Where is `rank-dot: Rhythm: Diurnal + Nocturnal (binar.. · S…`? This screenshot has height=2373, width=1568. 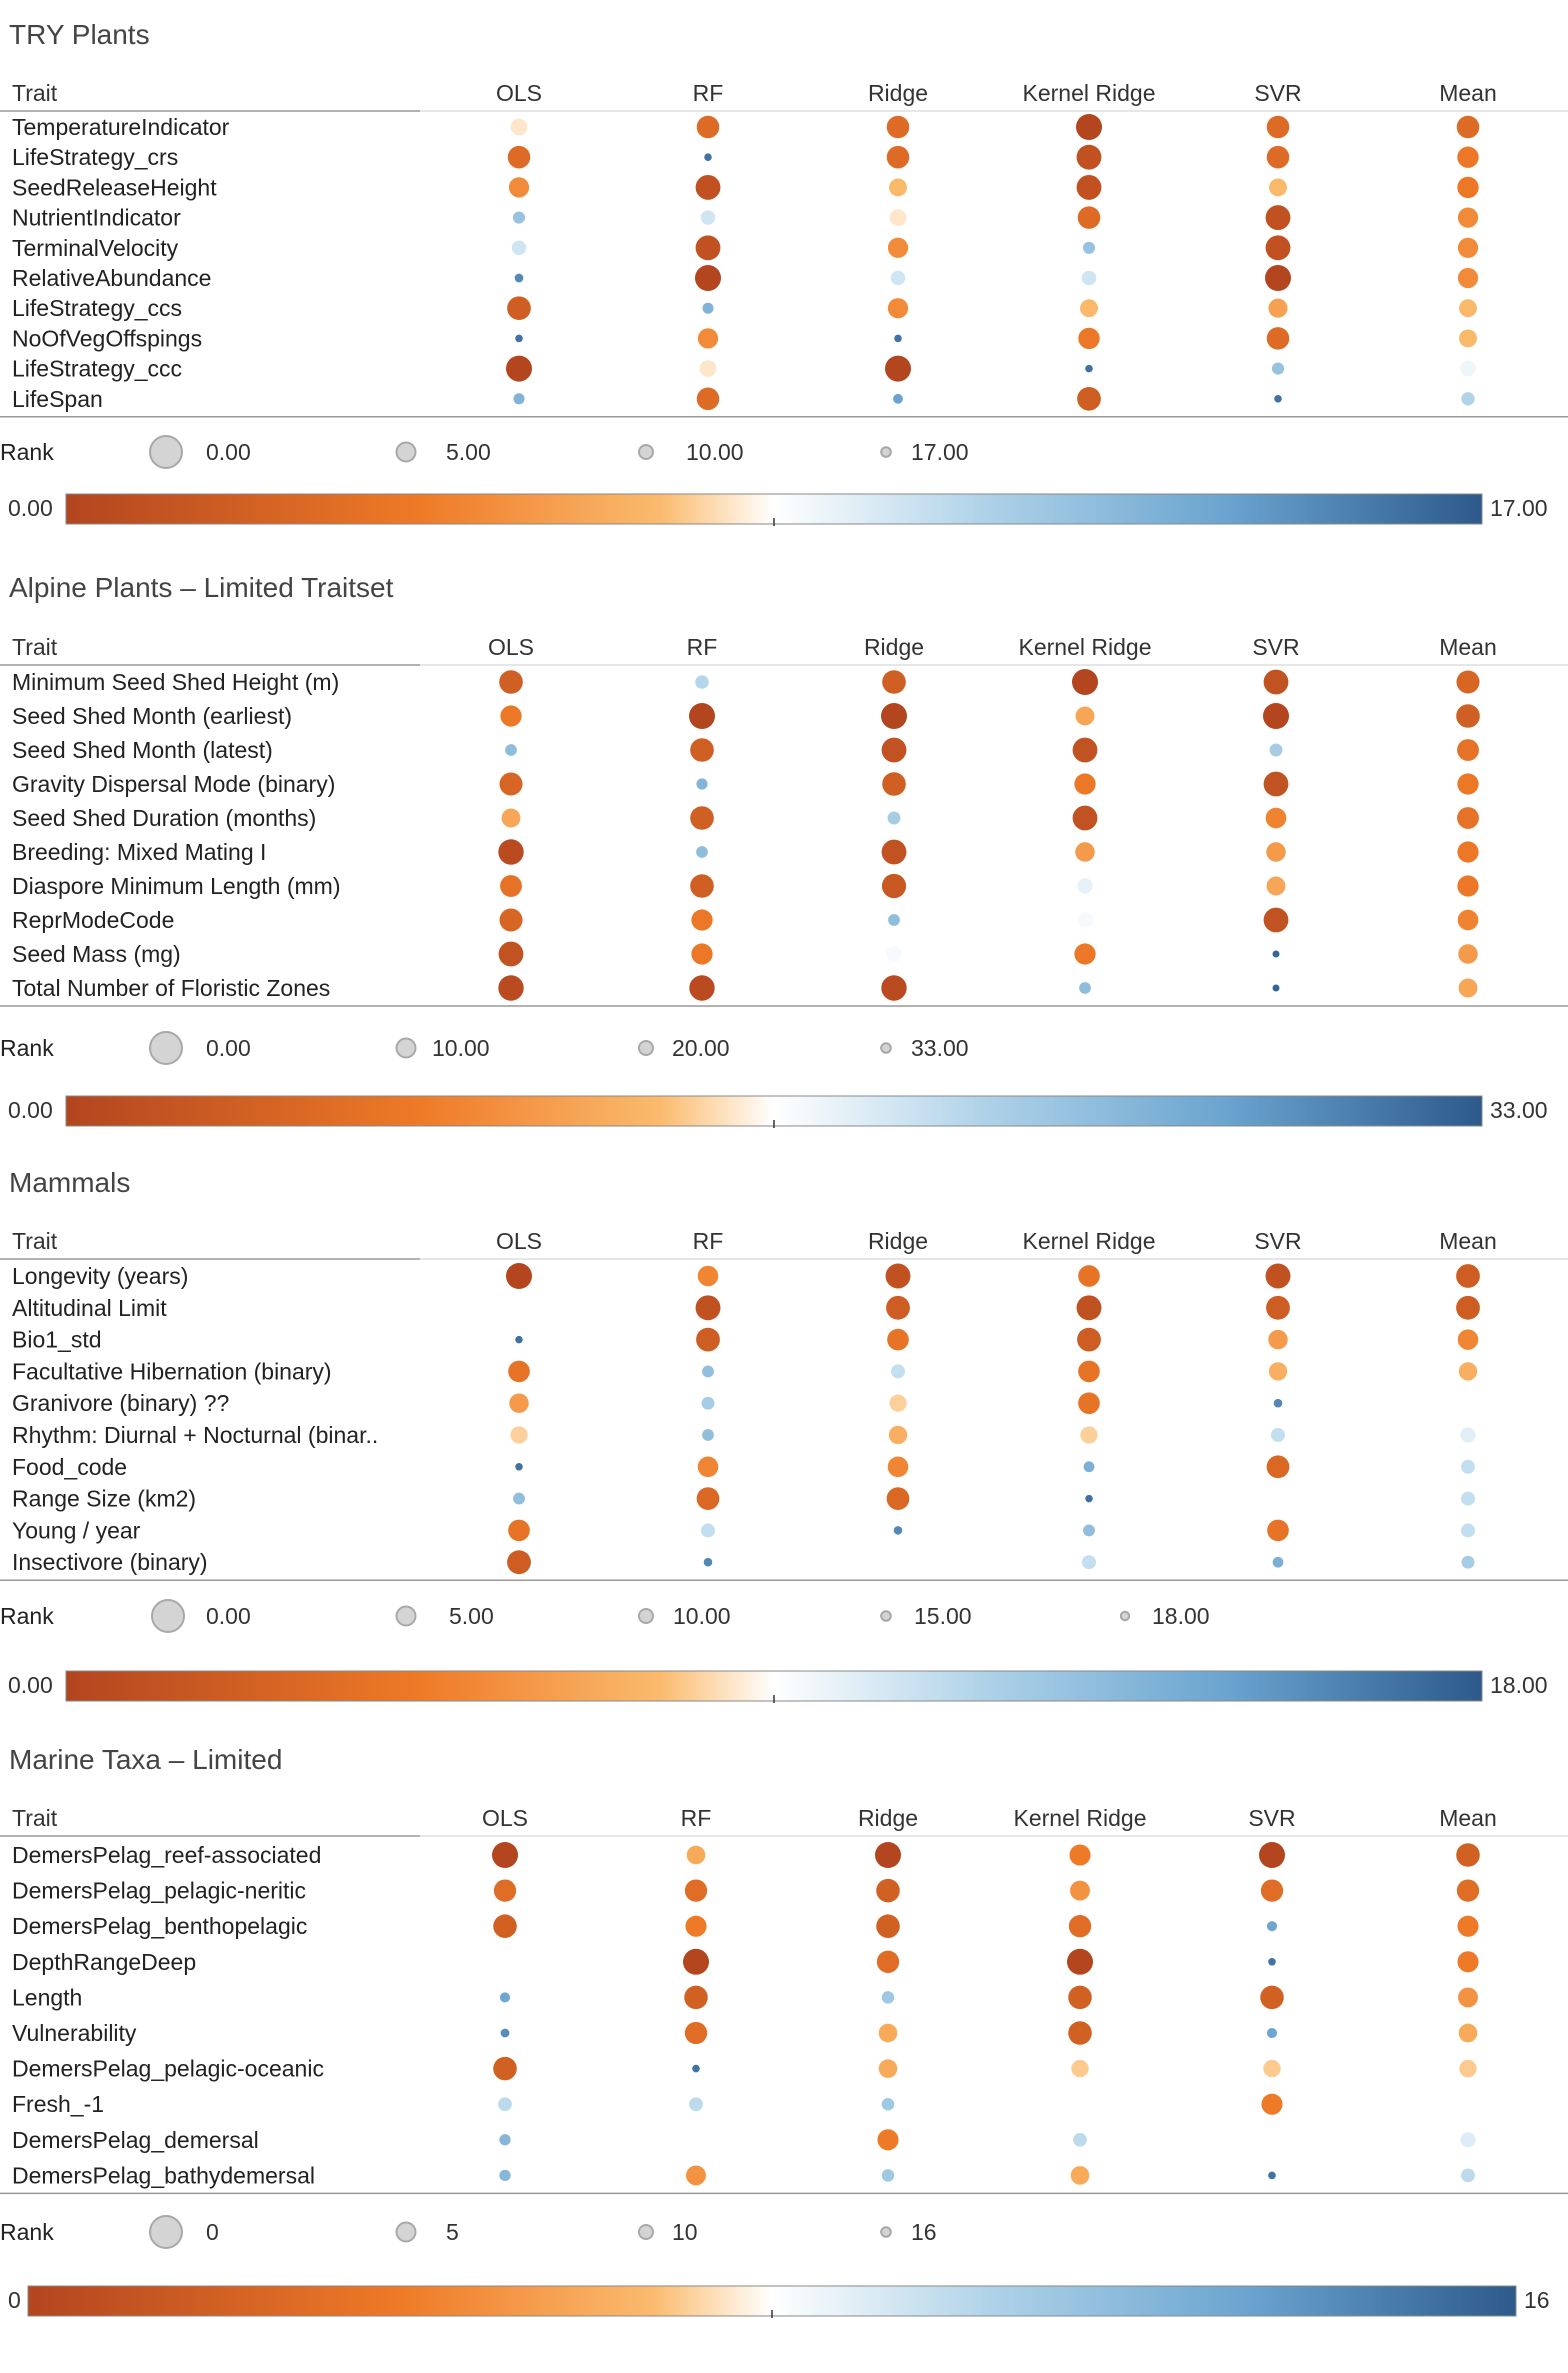 rank-dot: Rhythm: Diurnal + Nocturnal (binar.. · S… is located at coordinates (1278, 1435).